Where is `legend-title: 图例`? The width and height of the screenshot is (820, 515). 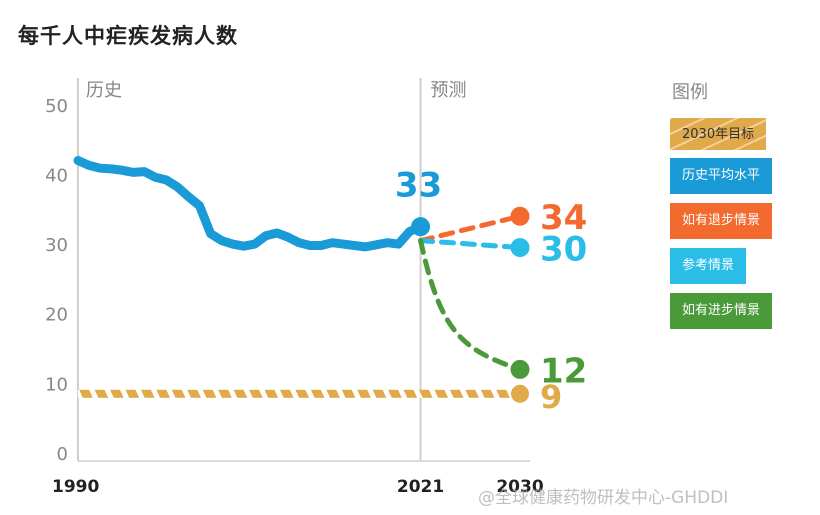
legend-title: 图例 is located at coordinates (690, 92).